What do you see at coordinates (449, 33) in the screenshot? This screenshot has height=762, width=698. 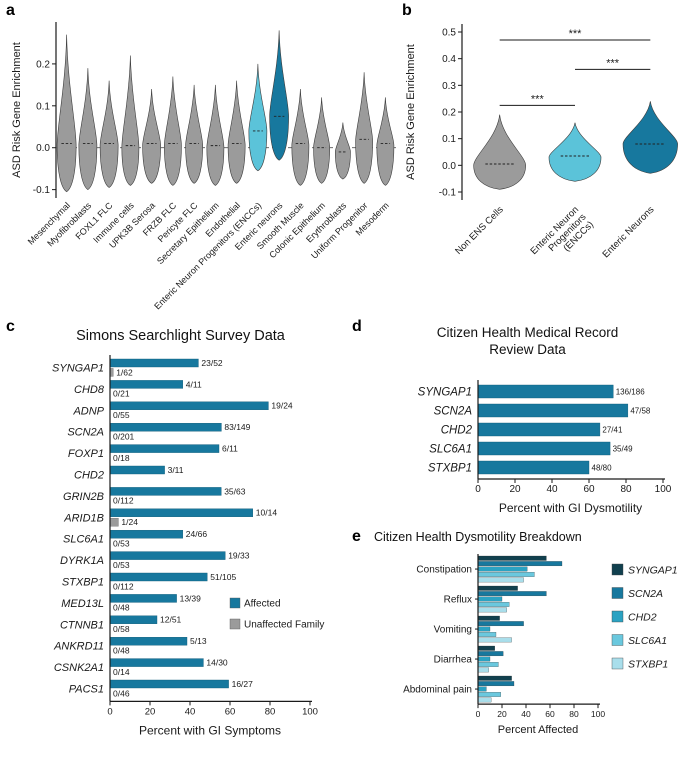 I see `y-tick-label: 0.5` at bounding box center [449, 33].